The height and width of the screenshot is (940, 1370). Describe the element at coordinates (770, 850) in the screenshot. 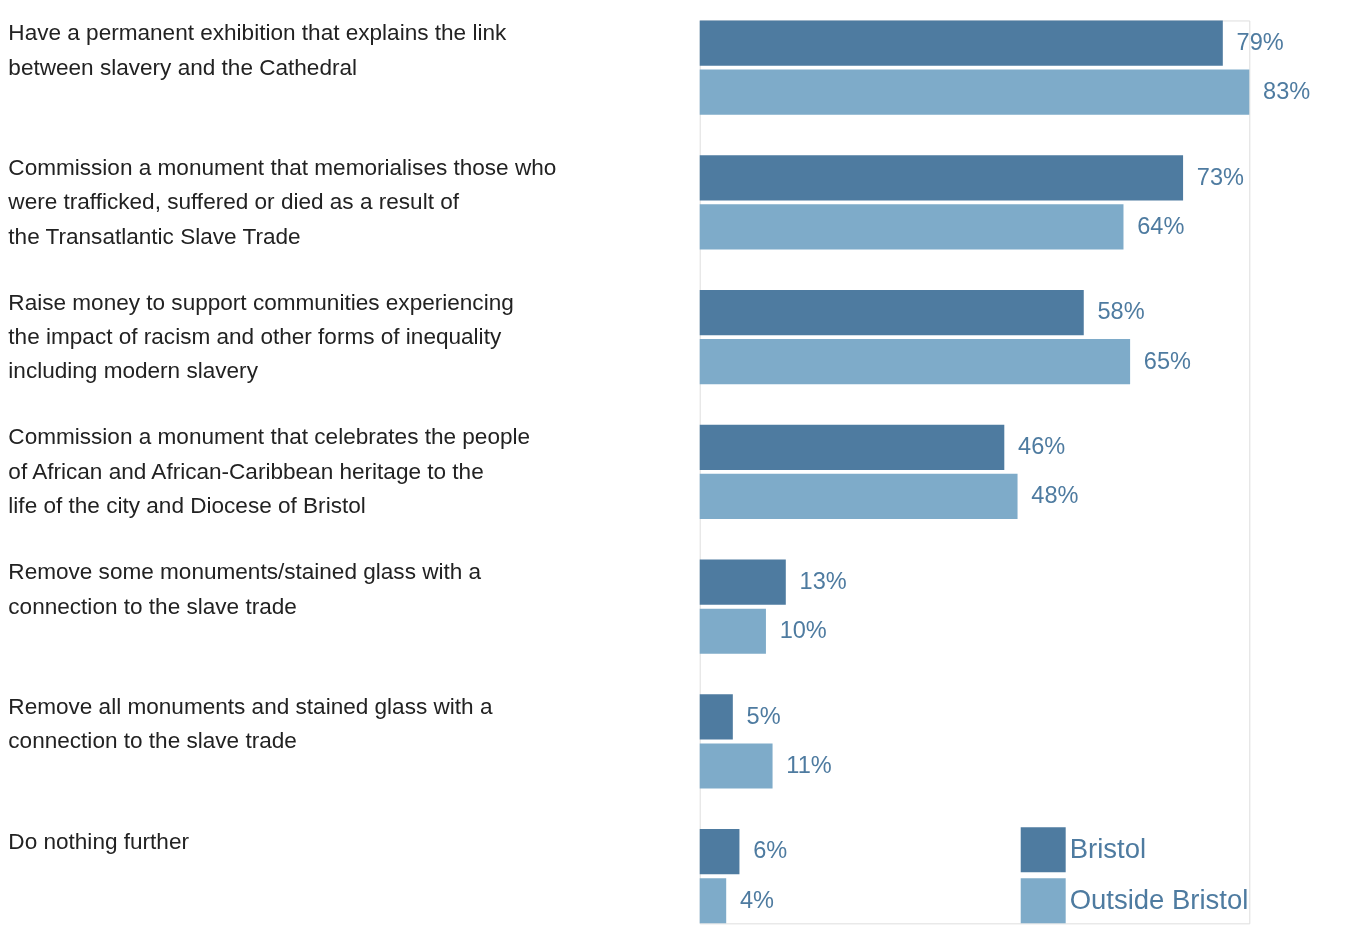

I see `data-label: 6%` at that location.